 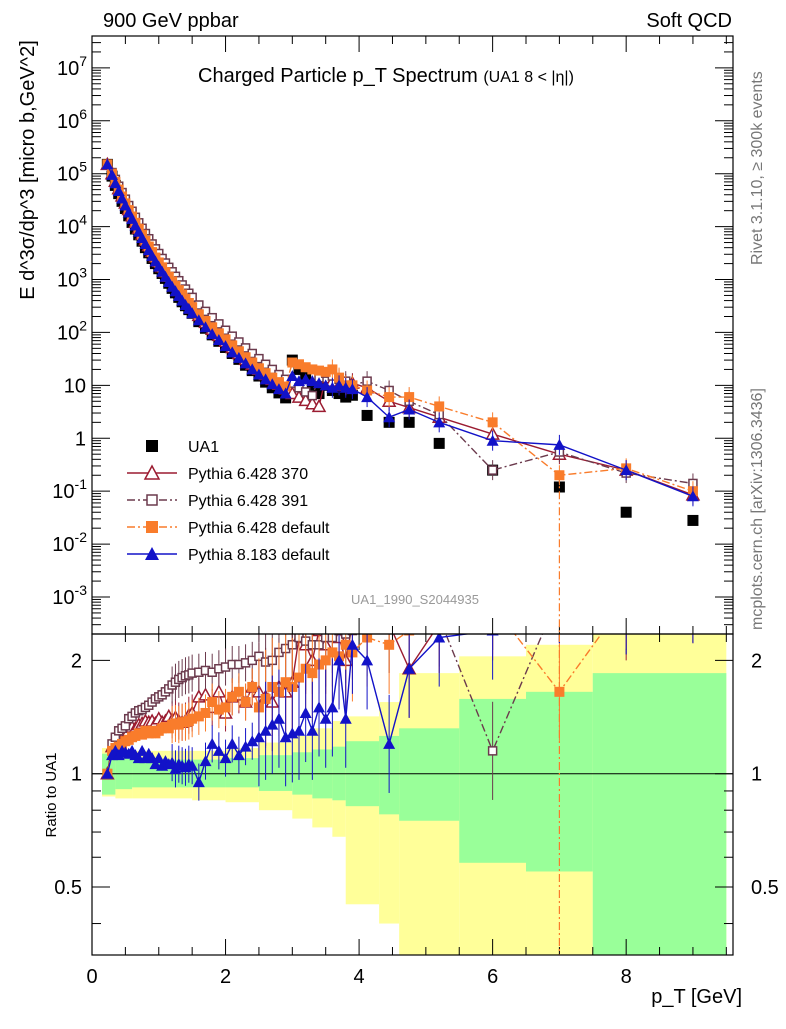 I want to click on y-tick-label: 10³, so click(x=72, y=278).